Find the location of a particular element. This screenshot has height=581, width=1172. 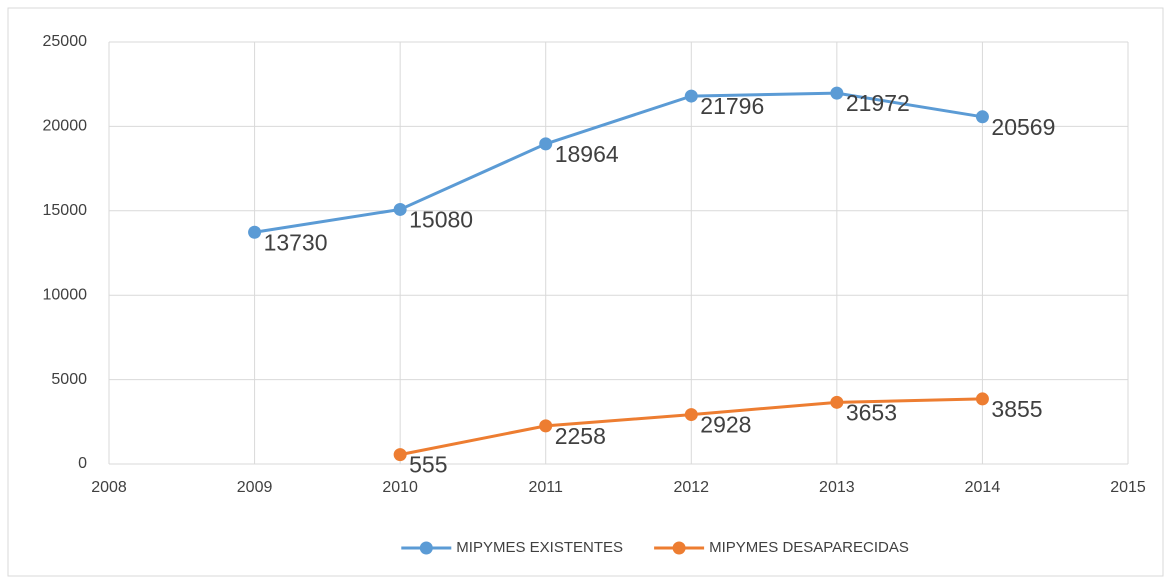

y-tick-label: 5000 is located at coordinates (69, 379).